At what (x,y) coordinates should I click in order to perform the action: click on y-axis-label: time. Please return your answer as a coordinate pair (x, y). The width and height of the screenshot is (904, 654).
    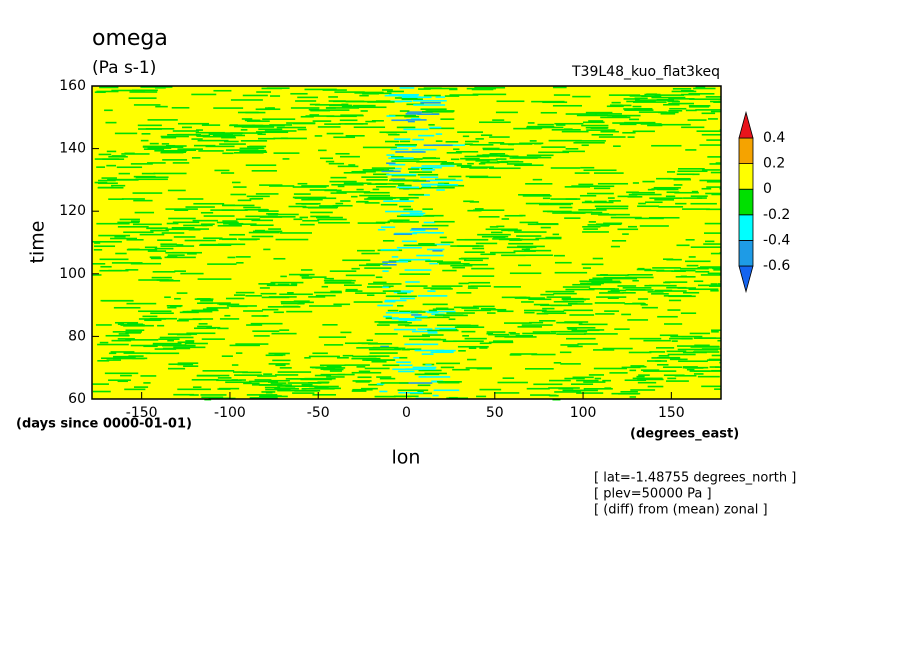
    Looking at the image, I should click on (38, 242).